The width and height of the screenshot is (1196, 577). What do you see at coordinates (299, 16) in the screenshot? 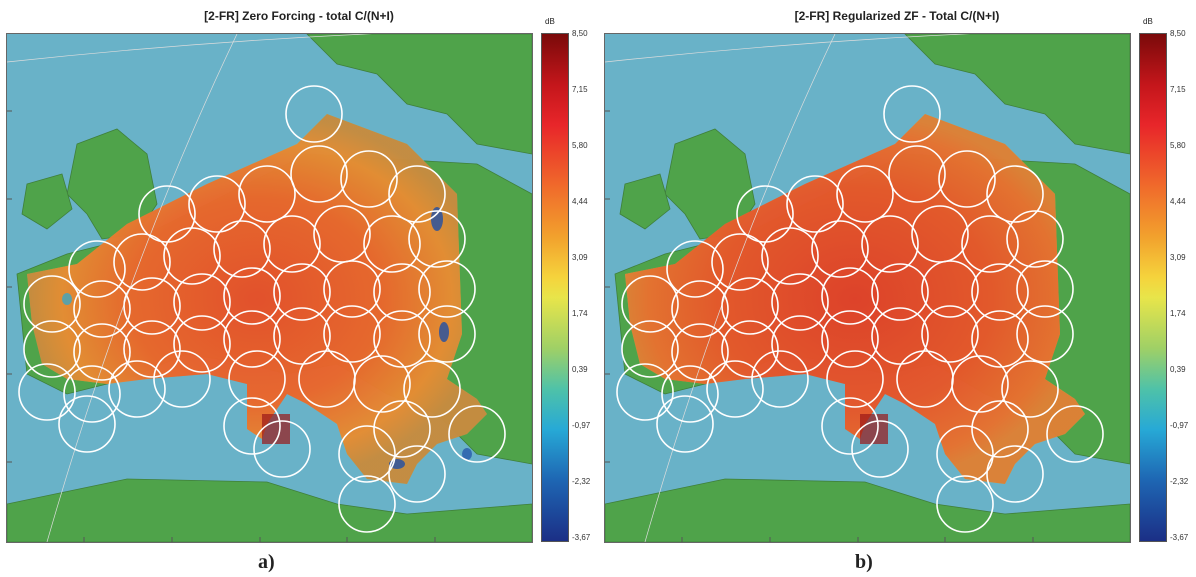
I see `map-title: [2-FR] Zero Forcing - total C/(N+I)` at bounding box center [299, 16].